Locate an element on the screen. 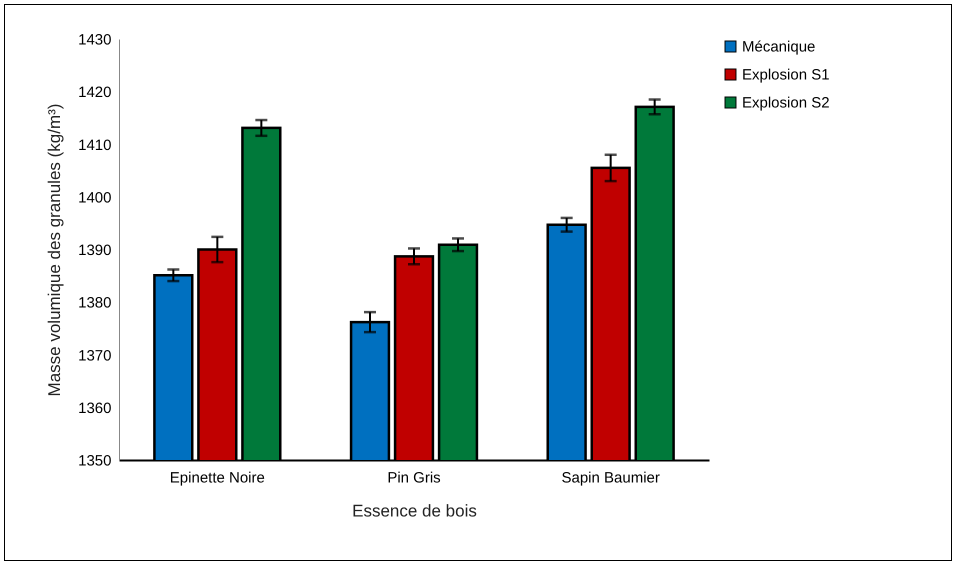 Image resolution: width=958 pixels, height=567 pixels. x-tick-label: Pin Gris is located at coordinates (414, 478).